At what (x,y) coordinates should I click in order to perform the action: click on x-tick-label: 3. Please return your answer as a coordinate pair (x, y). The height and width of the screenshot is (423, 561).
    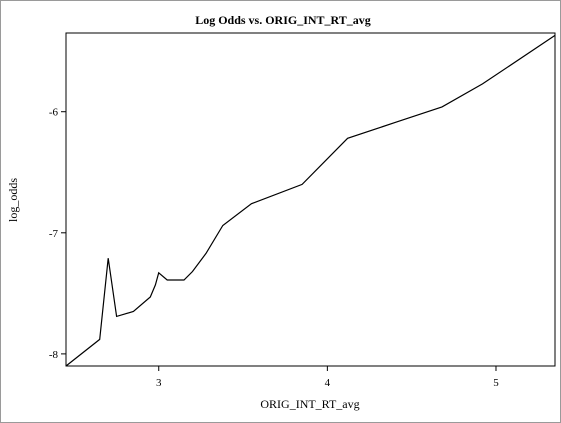
    Looking at the image, I should click on (159, 383).